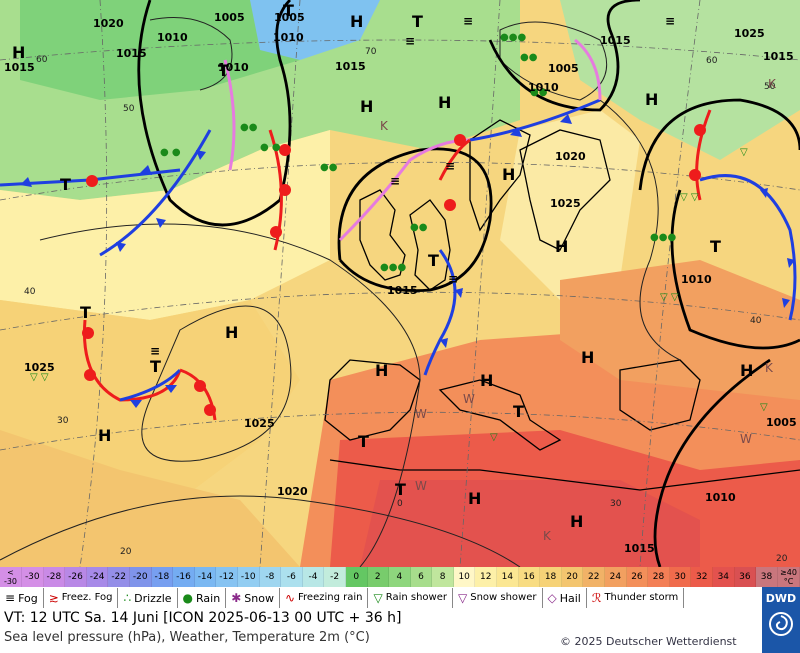  I want to click on scale-cell: -10, so click(248, 577).